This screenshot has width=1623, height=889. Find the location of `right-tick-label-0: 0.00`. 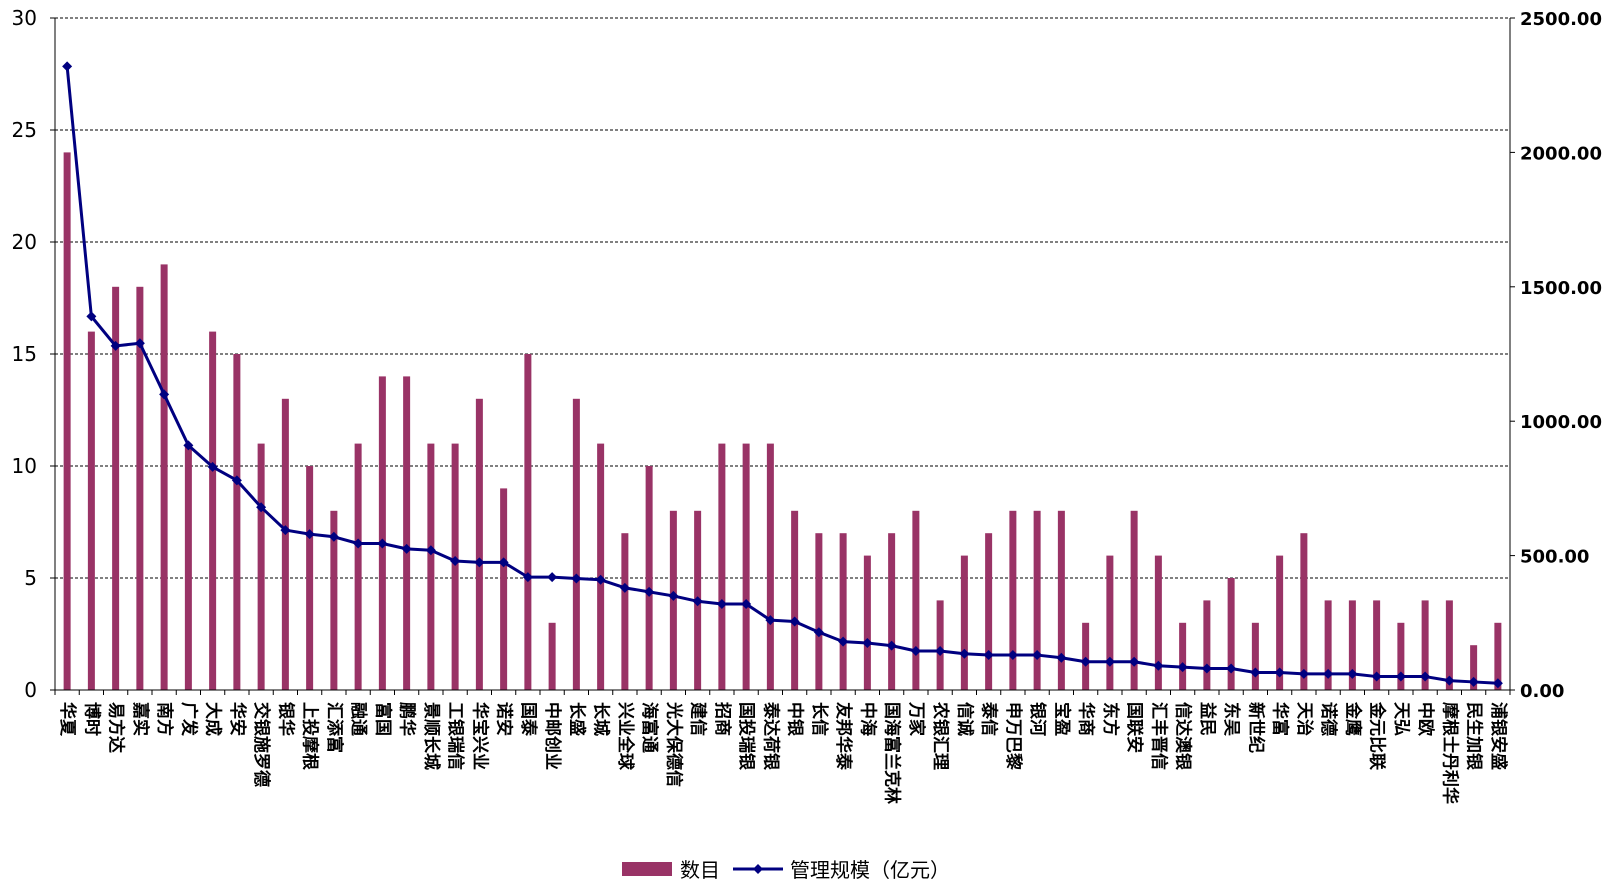

right-tick-label-0: 0.00 is located at coordinates (1542, 691).